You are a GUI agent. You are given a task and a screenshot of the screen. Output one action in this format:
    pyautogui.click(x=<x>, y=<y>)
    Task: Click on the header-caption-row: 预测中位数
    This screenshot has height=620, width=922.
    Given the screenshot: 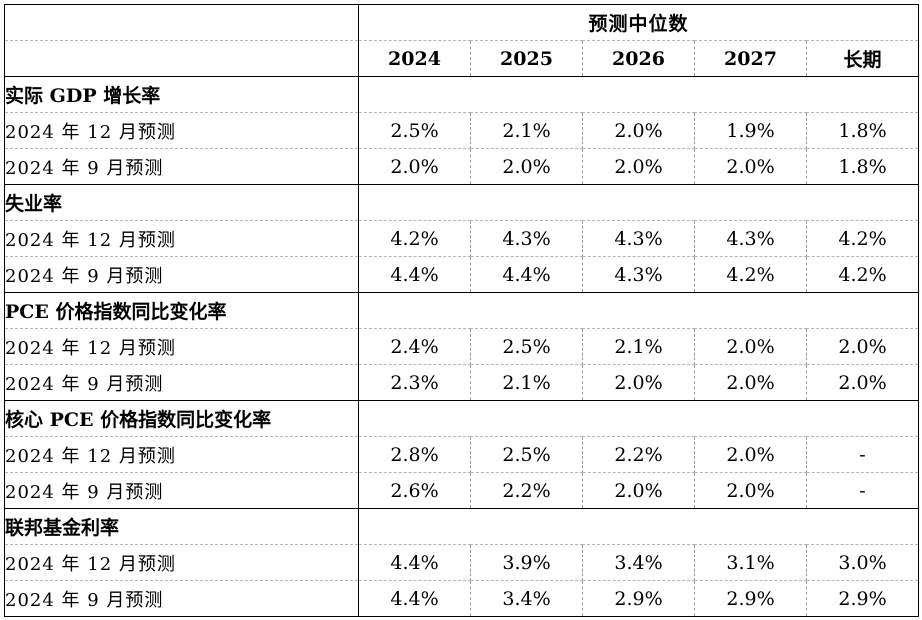 What is the action you would take?
    pyautogui.click(x=461, y=22)
    